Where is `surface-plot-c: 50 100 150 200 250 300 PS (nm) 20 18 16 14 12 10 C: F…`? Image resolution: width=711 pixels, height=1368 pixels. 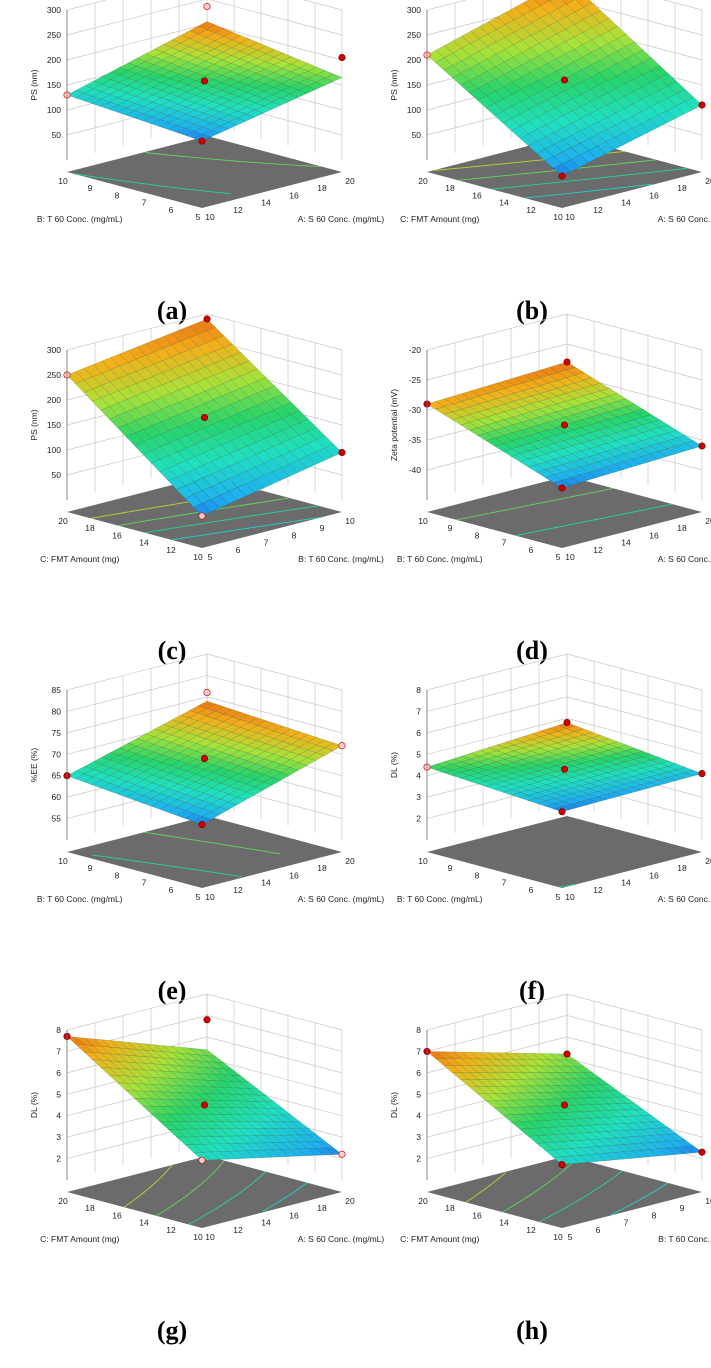
surface-plot-c: 50 100 150 200 250 300 PS (nm) 20 18 16 14 12 10 C: F… is located at coordinates (206, 438).